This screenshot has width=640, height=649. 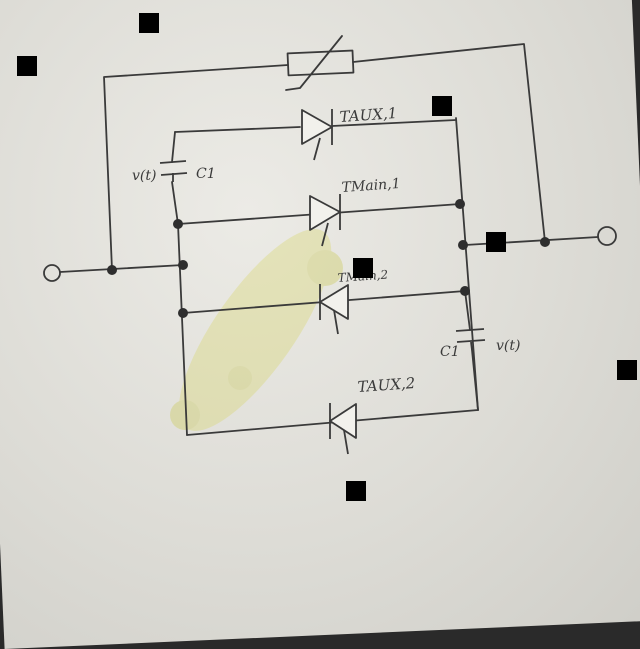 I want to click on capacitor-right, so click(x=470, y=339).